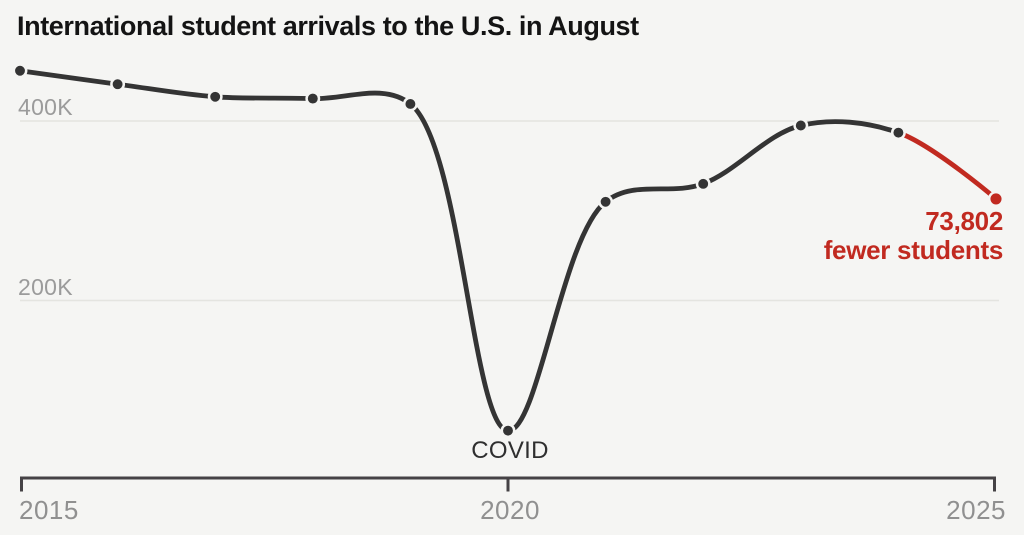 This screenshot has height=535, width=1024. I want to click on data-point-2016, so click(118, 84).